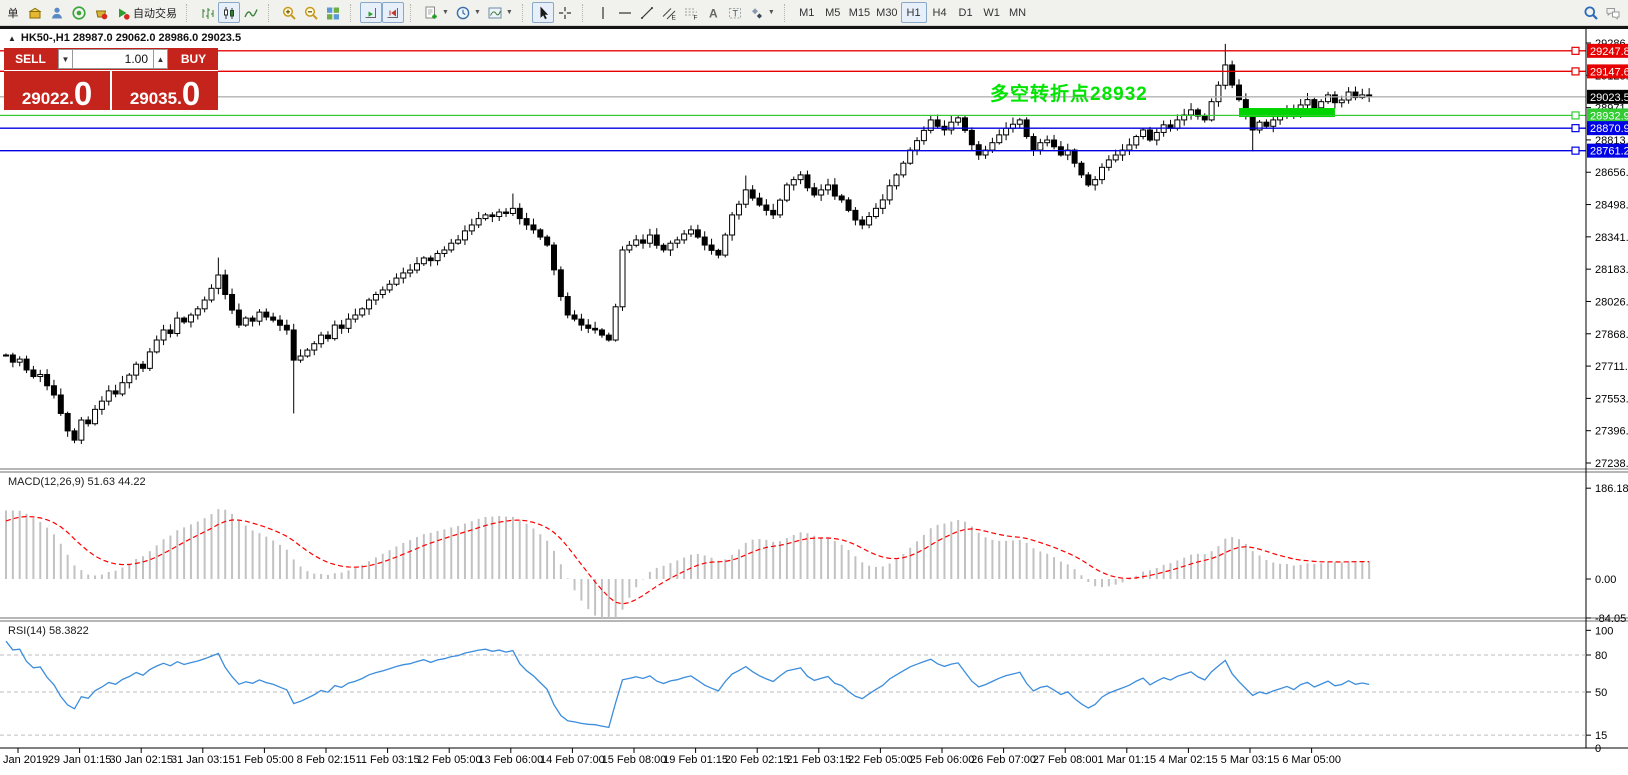 The image size is (1628, 775). What do you see at coordinates (449, 760) in the screenshot?
I see `time-tick-label: 12 Feb 05:00` at bounding box center [449, 760].